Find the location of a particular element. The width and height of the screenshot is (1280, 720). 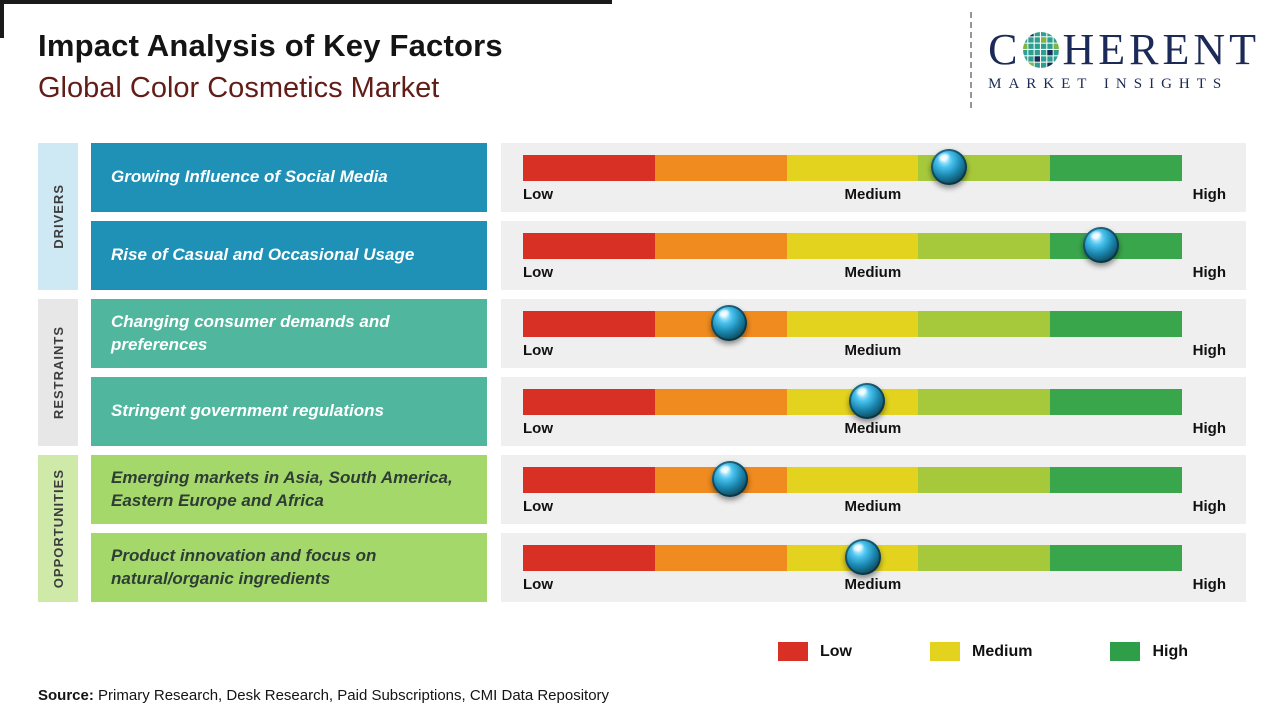

factor-box: Stringent government regulations is located at coordinates (289, 411).